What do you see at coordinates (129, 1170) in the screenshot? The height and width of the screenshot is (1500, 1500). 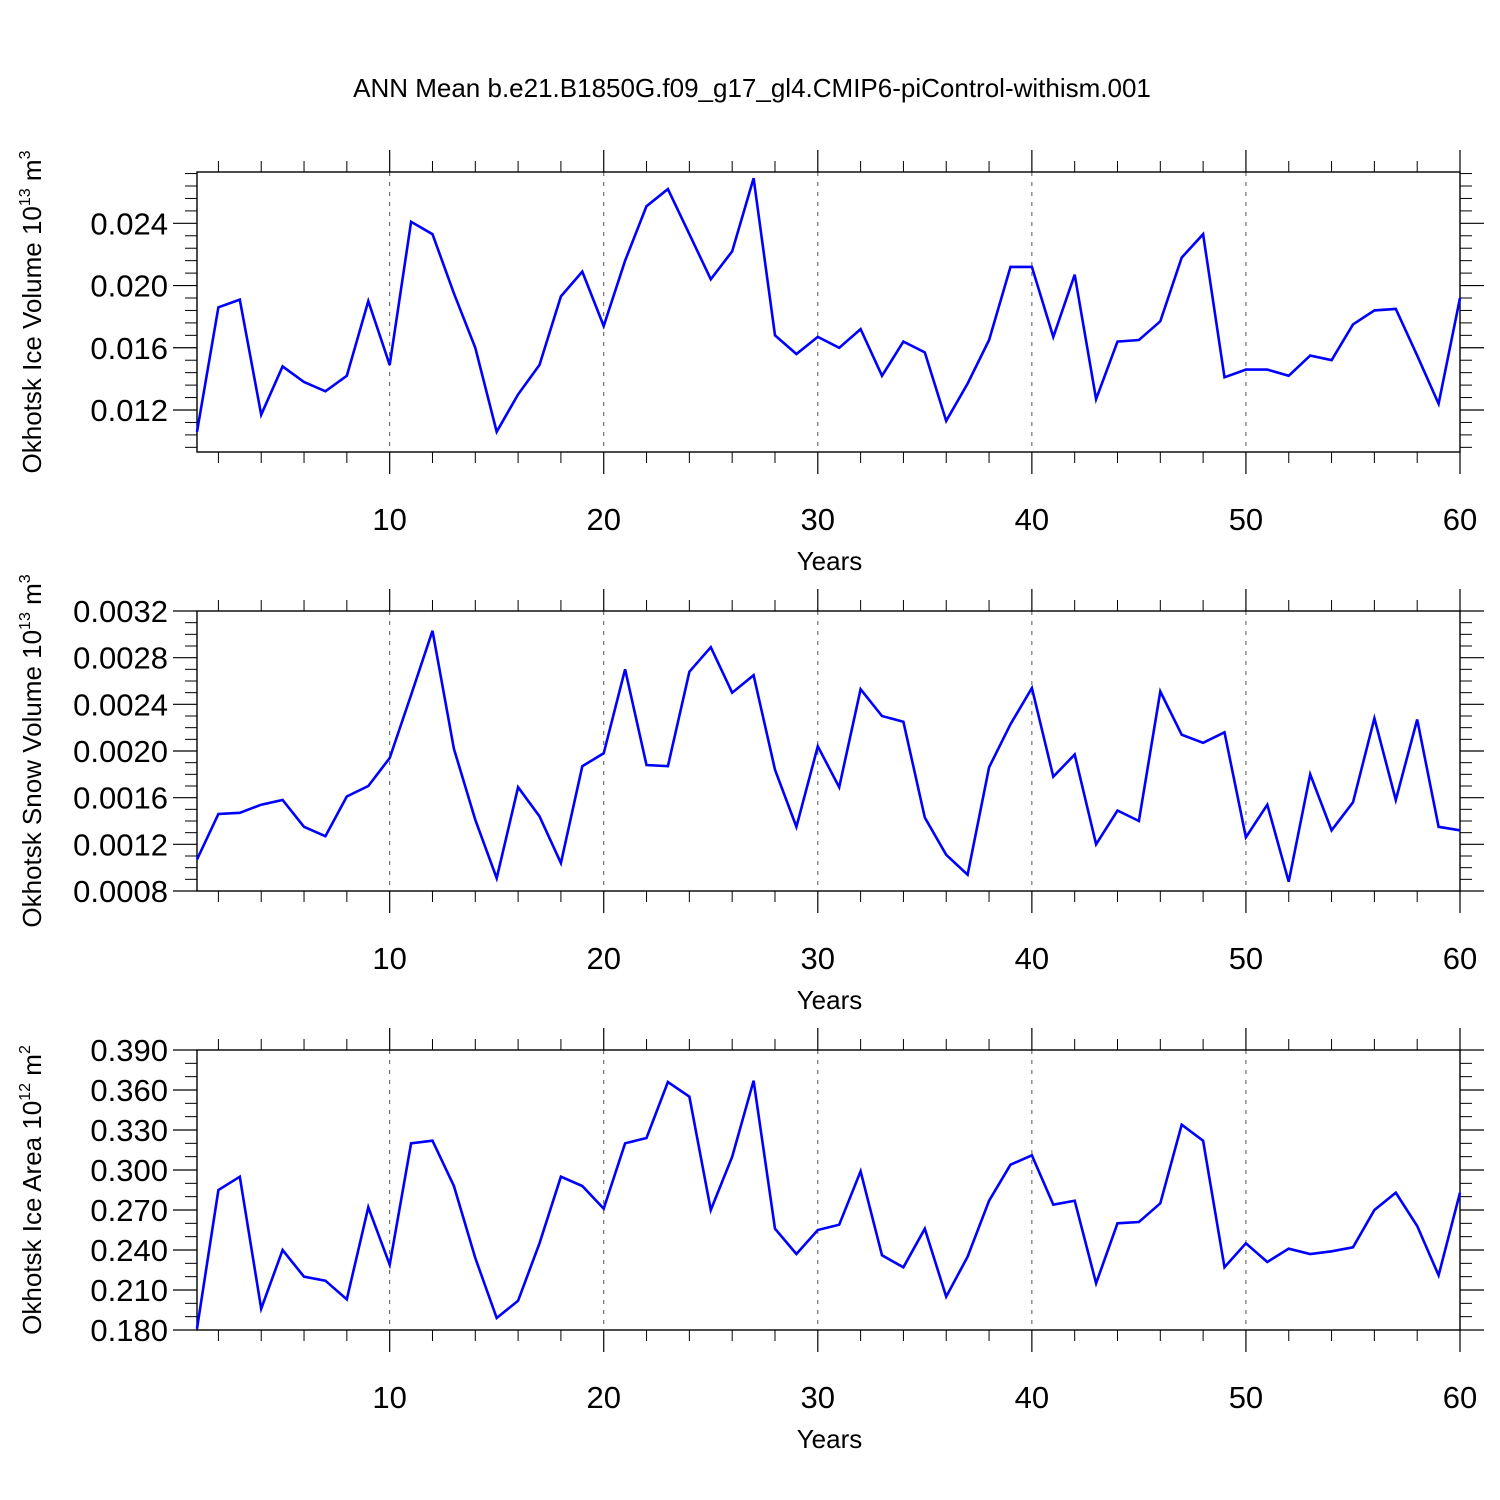 I see `y-tick-label: 0.300` at bounding box center [129, 1170].